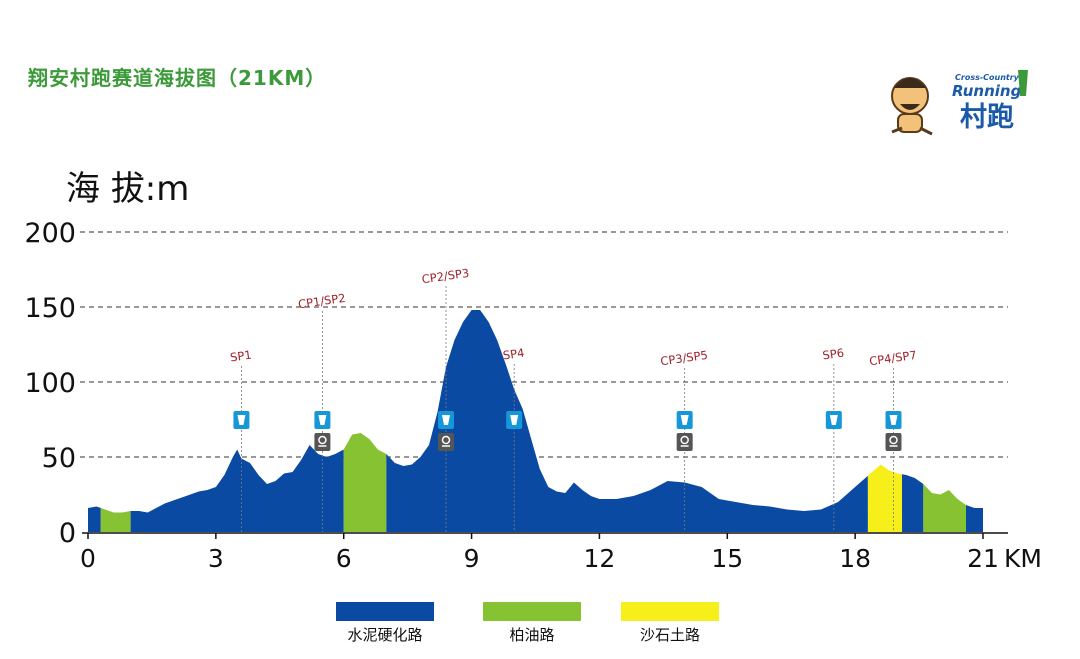 This screenshot has width=1080, height=659. Describe the element at coordinates (684, 358) in the screenshot. I see `marker-label: CP3/SP5` at that location.